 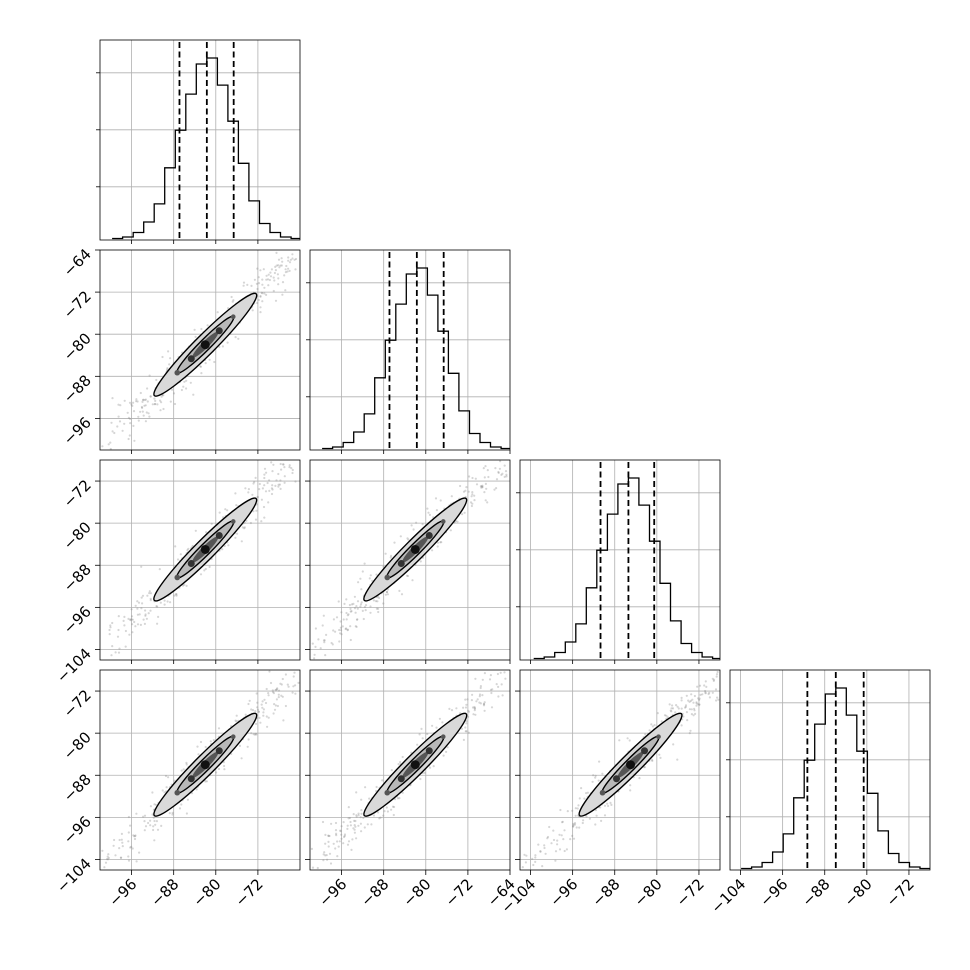 What do you see at coordinates (200, 350) in the screenshot?
I see `scatter-frame` at bounding box center [200, 350].